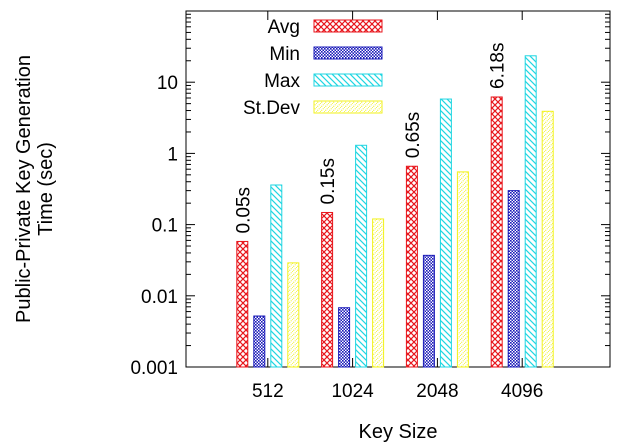  Describe the element at coordinates (24, 189) in the screenshot. I see `y-axis-label-line-1: Public-Private Key Generation` at that location.